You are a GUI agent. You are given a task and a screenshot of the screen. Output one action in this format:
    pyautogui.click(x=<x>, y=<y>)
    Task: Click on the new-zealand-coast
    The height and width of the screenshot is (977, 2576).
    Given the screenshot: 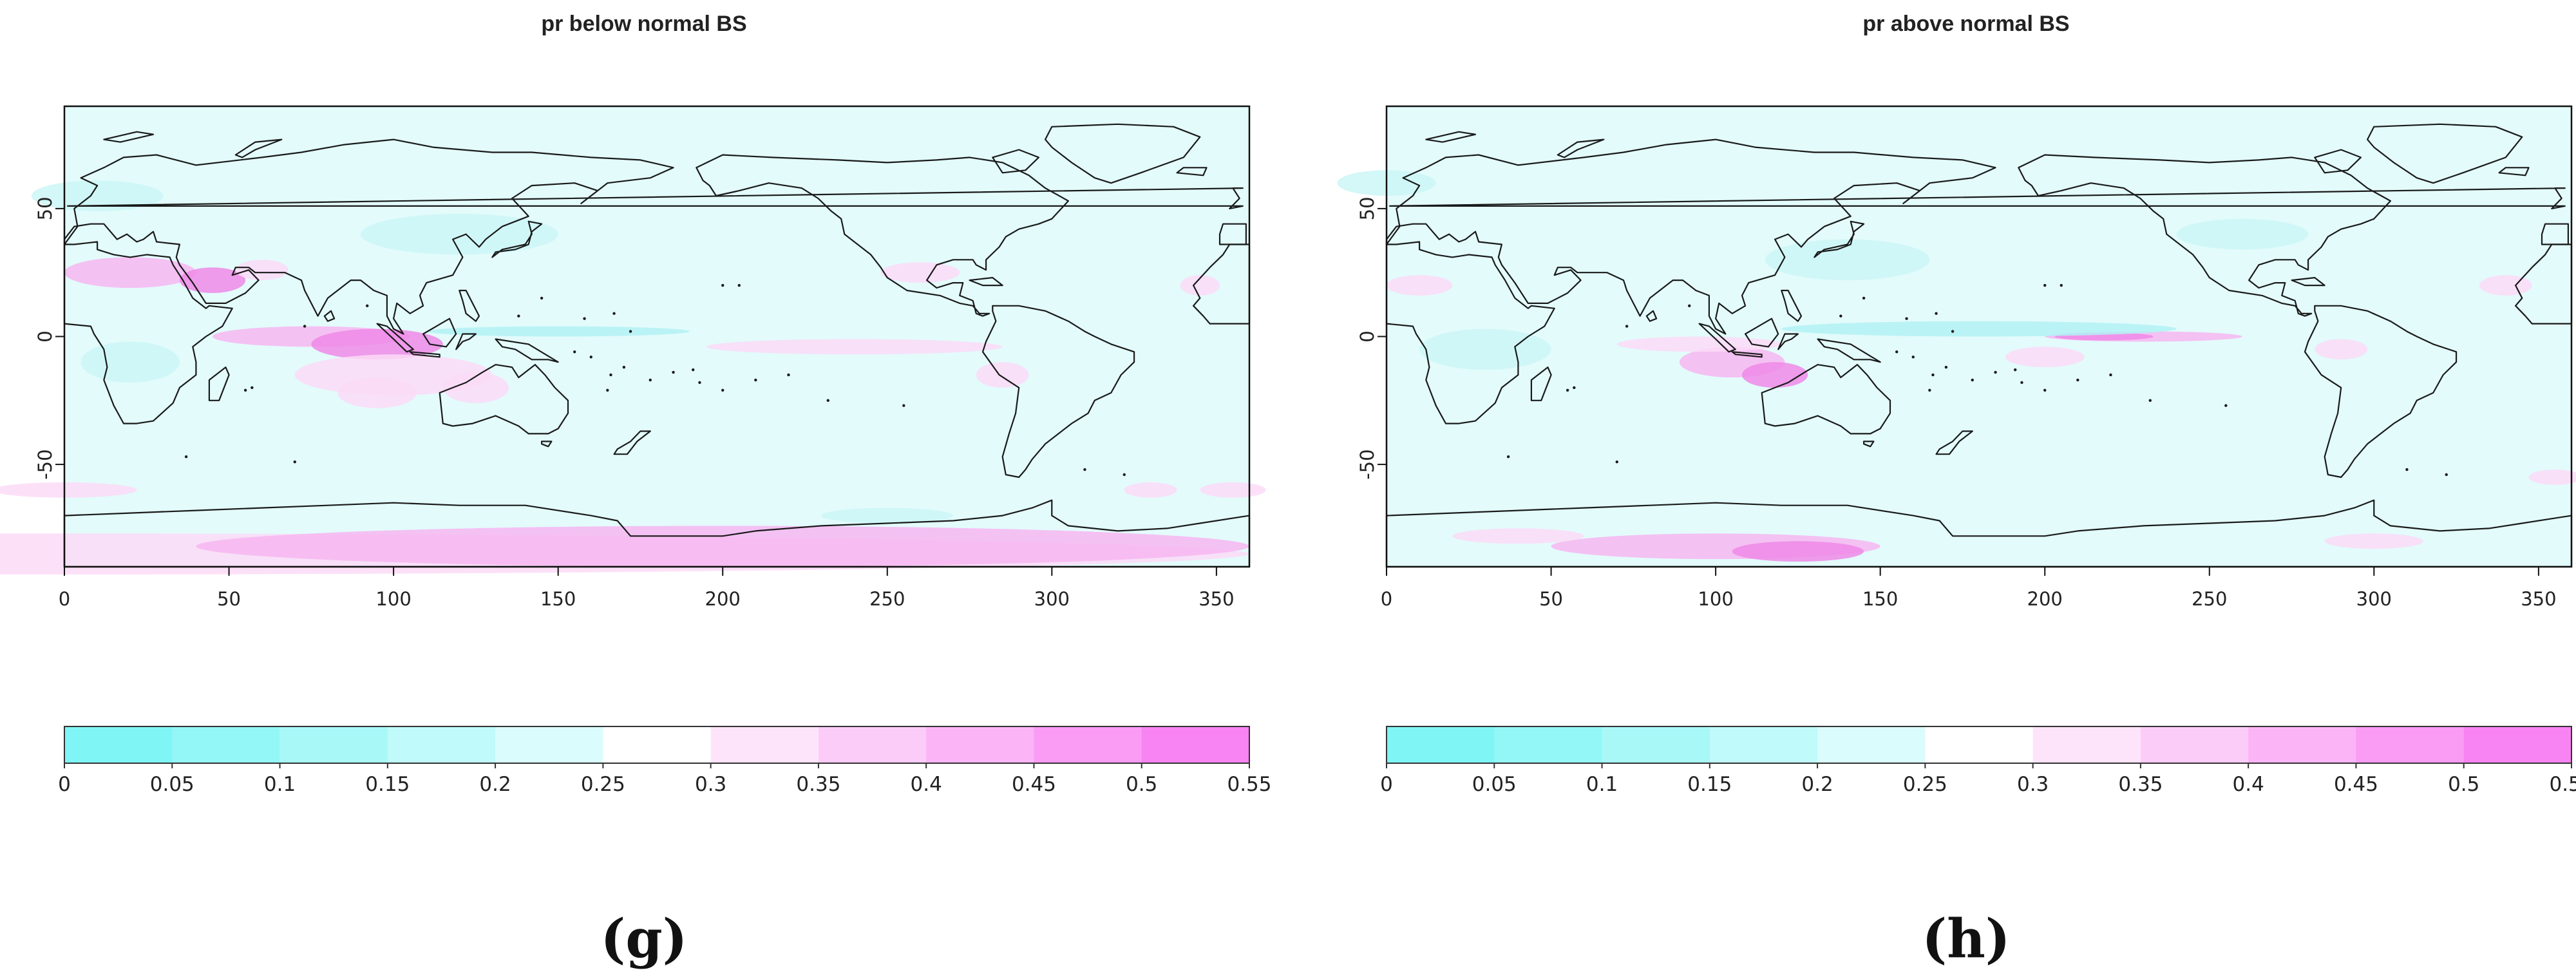 What is the action you would take?
    pyautogui.click(x=632, y=442)
    